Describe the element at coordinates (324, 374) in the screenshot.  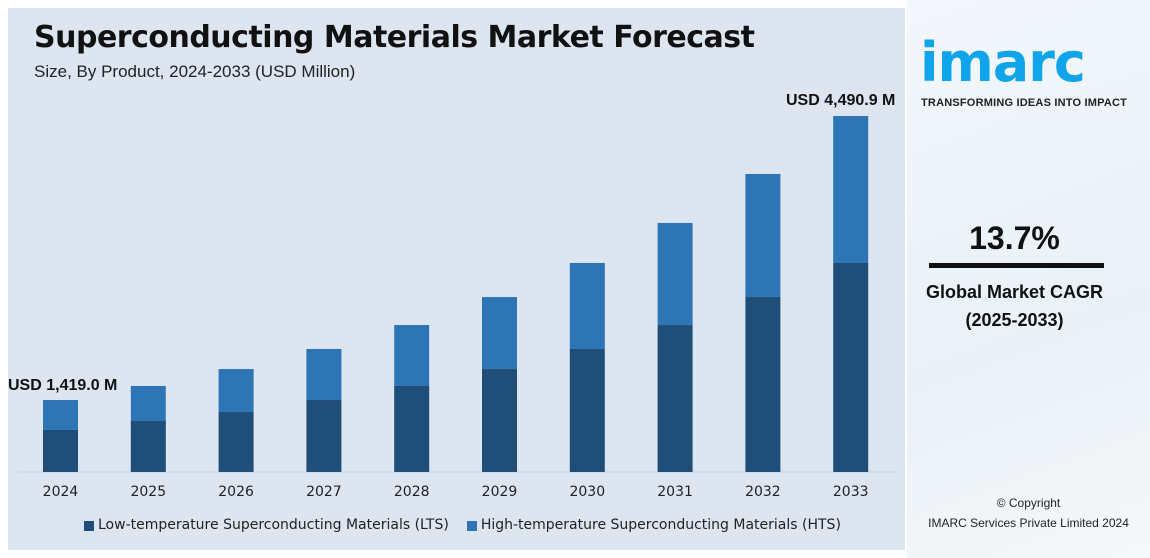
I see `bar-hts-2027` at that location.